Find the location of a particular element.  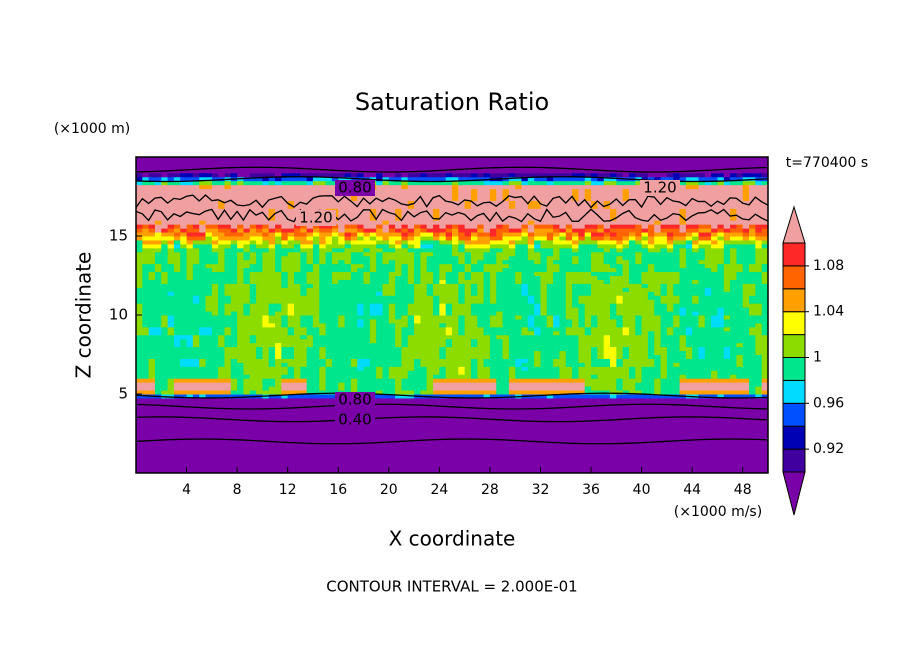

x-unit: (×1000 m/s) is located at coordinates (718, 512).